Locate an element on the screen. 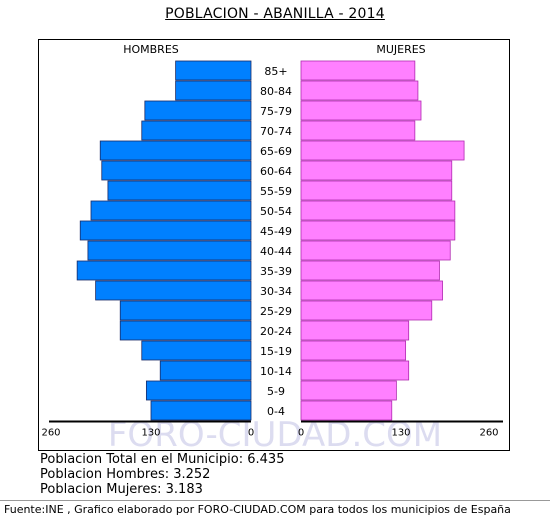 This screenshot has width=550, height=520. women-population: Poblacion Mujeres: 3.183 is located at coordinates (121, 489).